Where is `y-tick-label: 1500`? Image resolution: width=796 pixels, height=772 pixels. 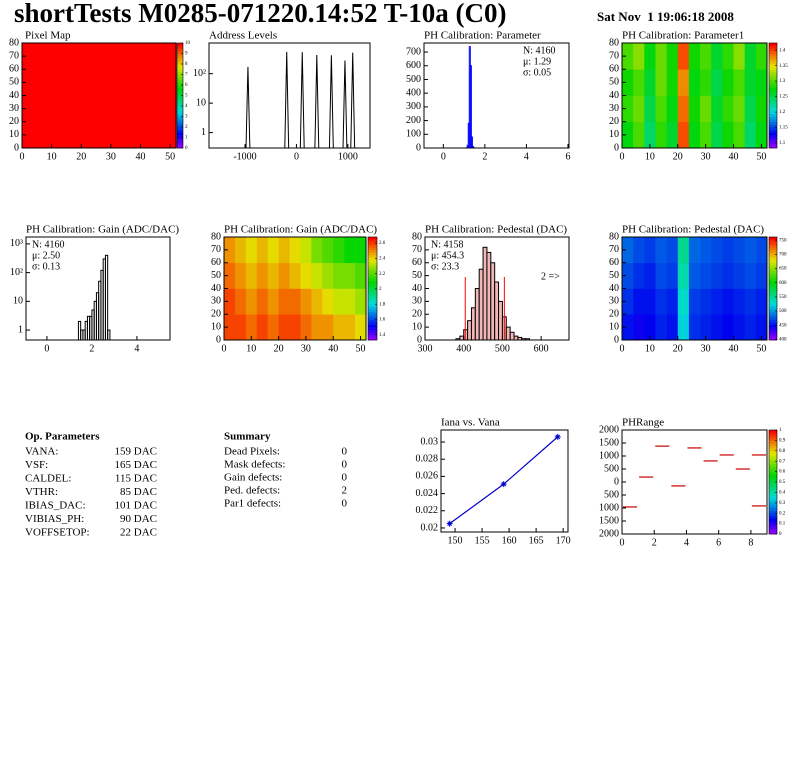
y-tick-label: 1500 is located at coordinates (609, 442).